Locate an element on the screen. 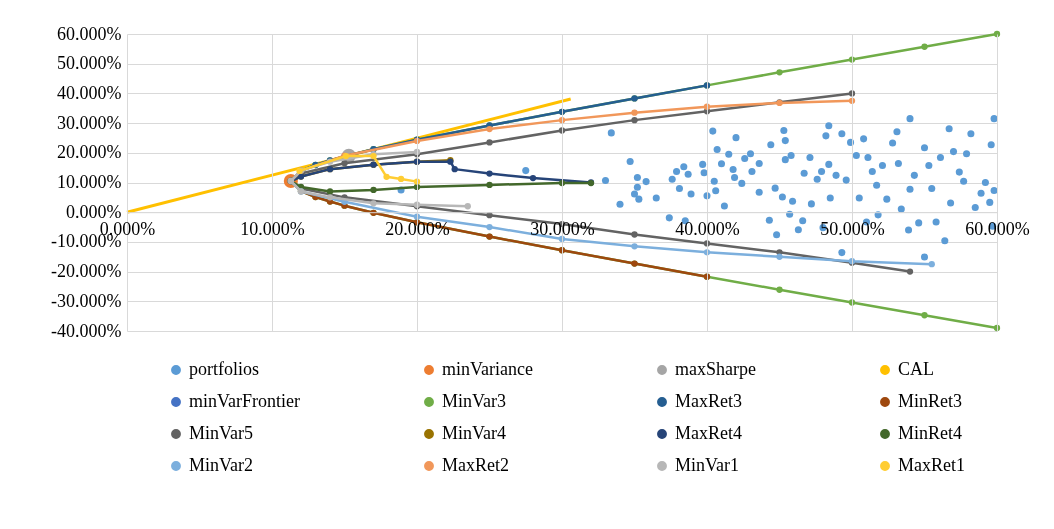 The width and height of the screenshot is (1054, 529). y-tick-label: 30.000% is located at coordinates (89, 122).